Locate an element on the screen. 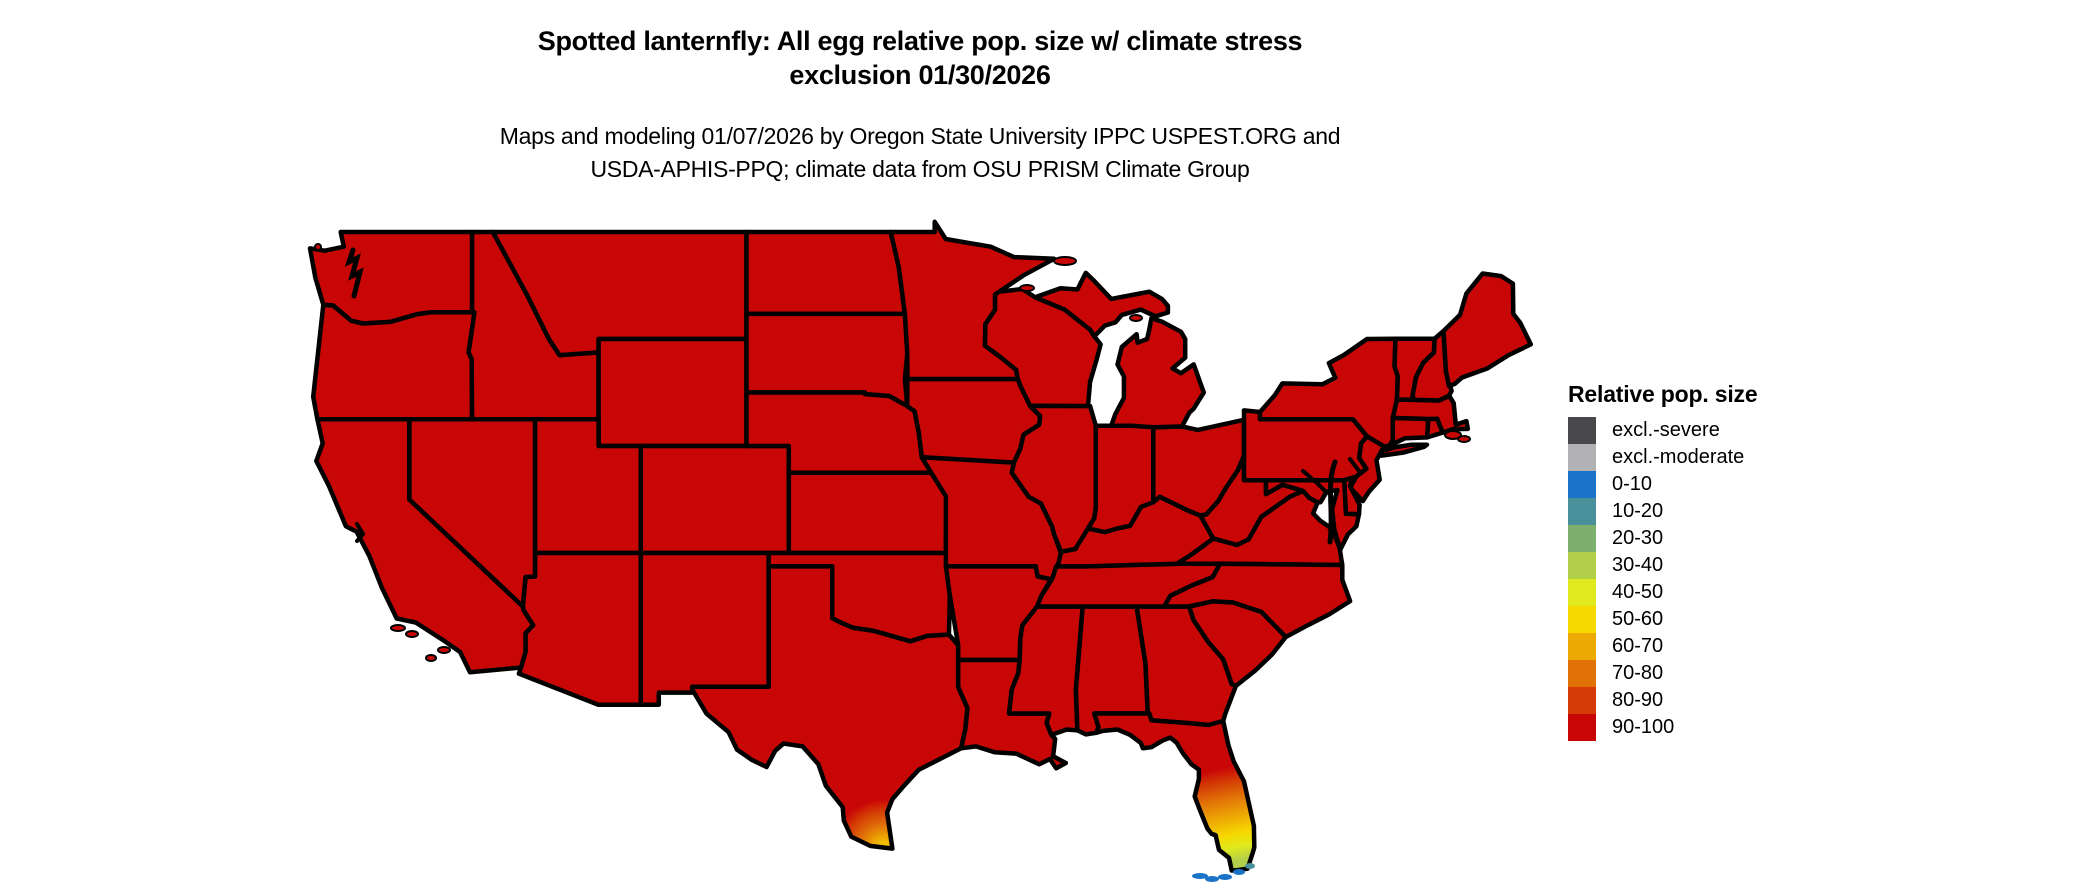  legend-item: 0-10 is located at coordinates (1662, 484).